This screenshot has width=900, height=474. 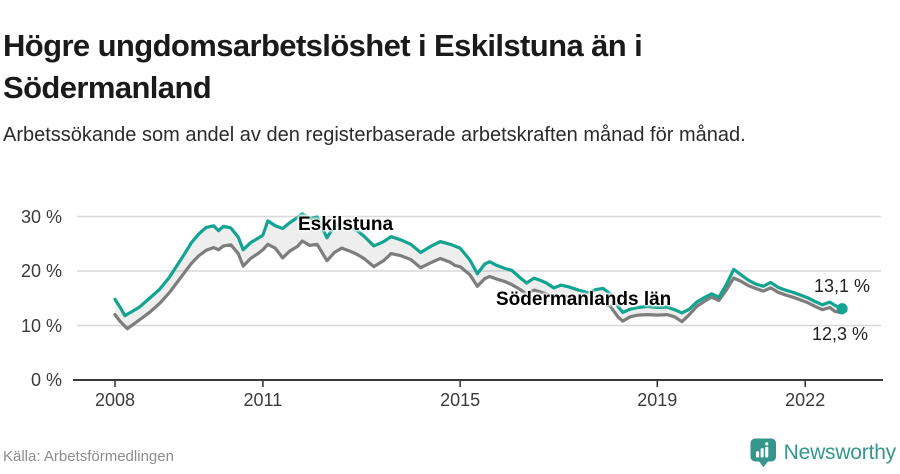 I want to click on series-label-eskilstuna: Eskilstuna, so click(x=346, y=224).